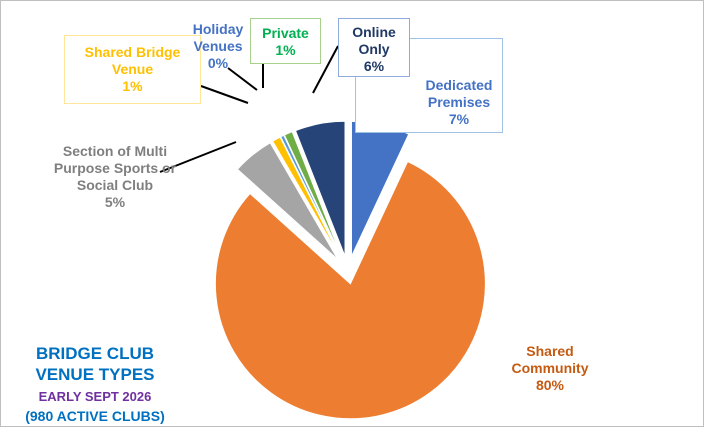  I want to click on value-label: 5%, so click(115, 202).